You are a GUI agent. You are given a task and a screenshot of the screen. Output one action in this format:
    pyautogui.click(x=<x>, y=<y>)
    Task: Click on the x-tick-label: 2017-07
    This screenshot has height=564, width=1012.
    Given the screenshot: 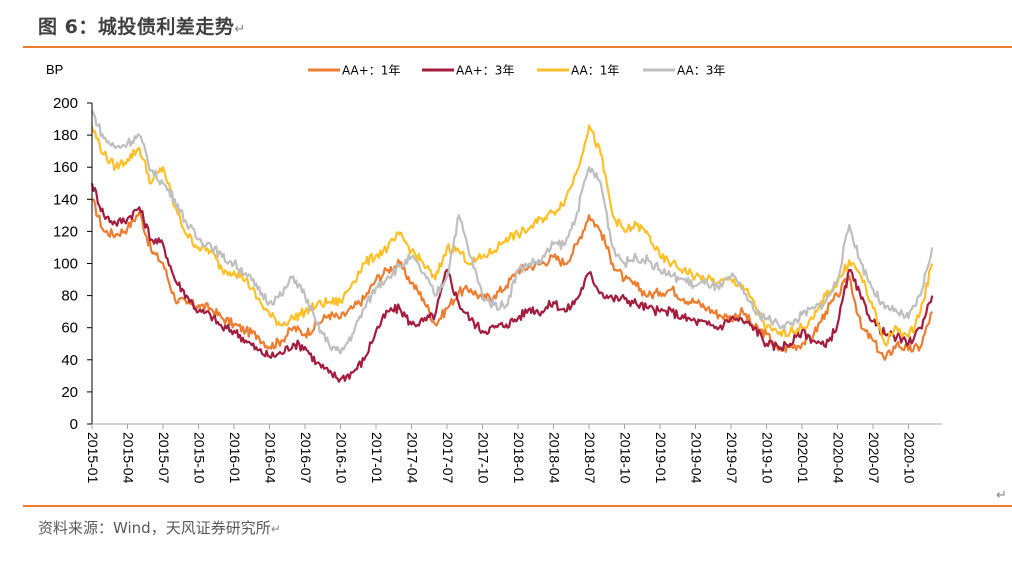 What is the action you would take?
    pyautogui.click(x=448, y=458)
    